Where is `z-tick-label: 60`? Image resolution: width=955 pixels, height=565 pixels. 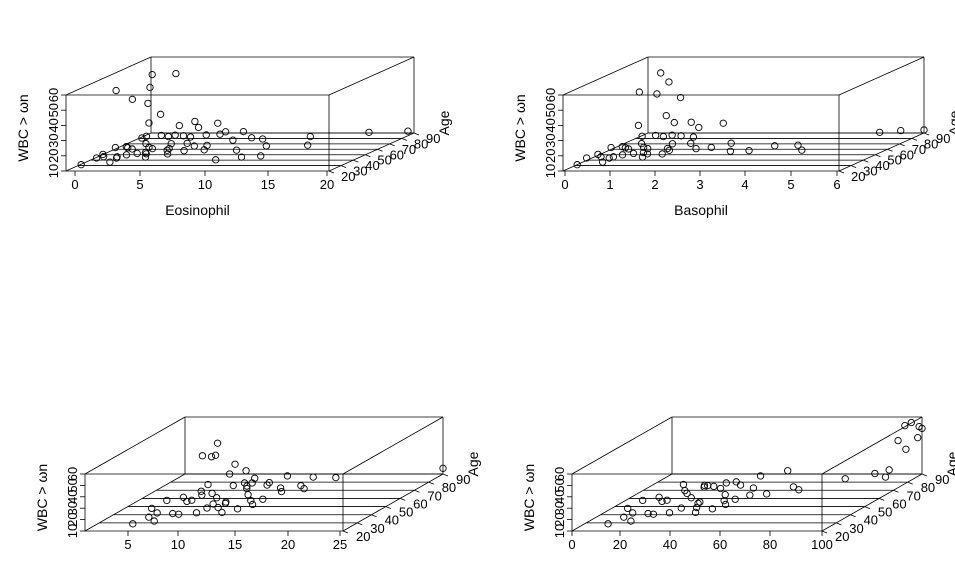 z-tick-label: 60 is located at coordinates (53, 95).